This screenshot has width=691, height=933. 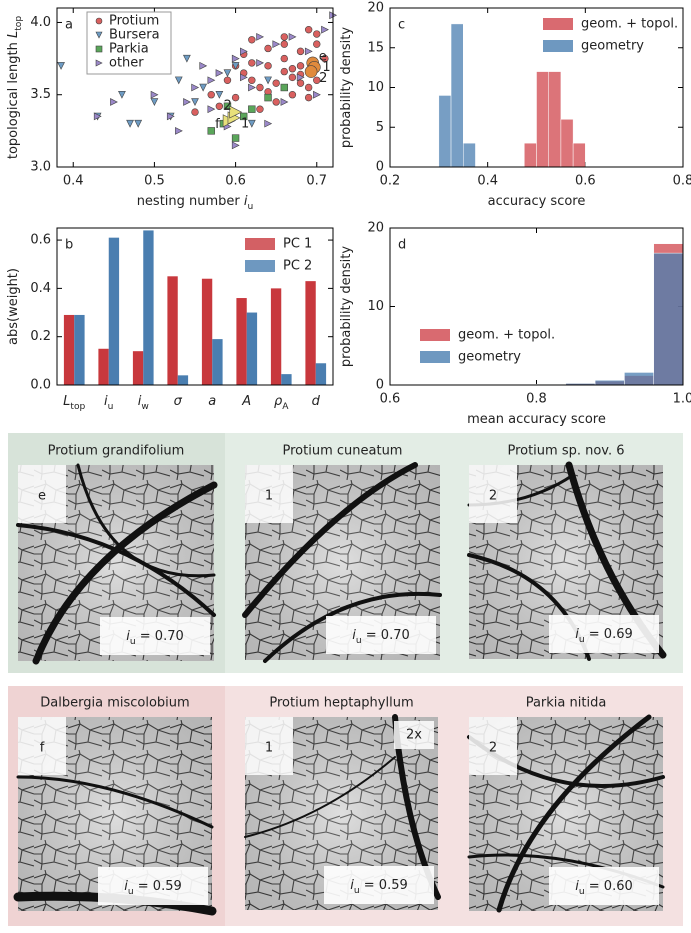 What do you see at coordinates (40, 22) in the screenshot?
I see `y-tick-label: 4.0` at bounding box center [40, 22].